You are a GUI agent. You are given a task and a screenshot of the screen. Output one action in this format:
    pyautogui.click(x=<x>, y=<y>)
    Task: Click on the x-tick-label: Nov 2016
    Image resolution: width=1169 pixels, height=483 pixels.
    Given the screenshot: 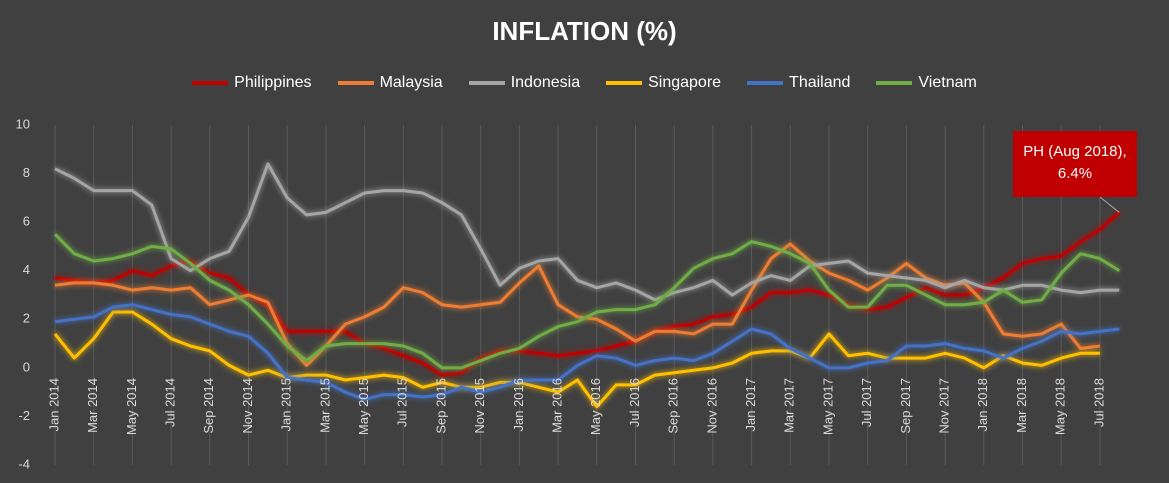 What is the action you would take?
    pyautogui.click(x=711, y=406)
    